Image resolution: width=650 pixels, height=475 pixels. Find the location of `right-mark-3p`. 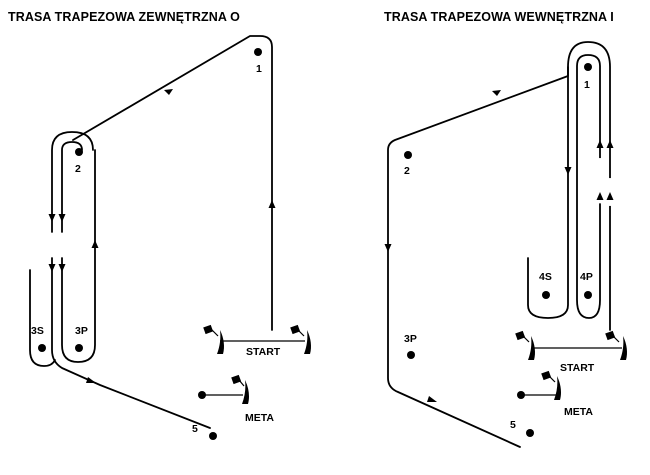

right-mark-3p is located at coordinates (411, 355).